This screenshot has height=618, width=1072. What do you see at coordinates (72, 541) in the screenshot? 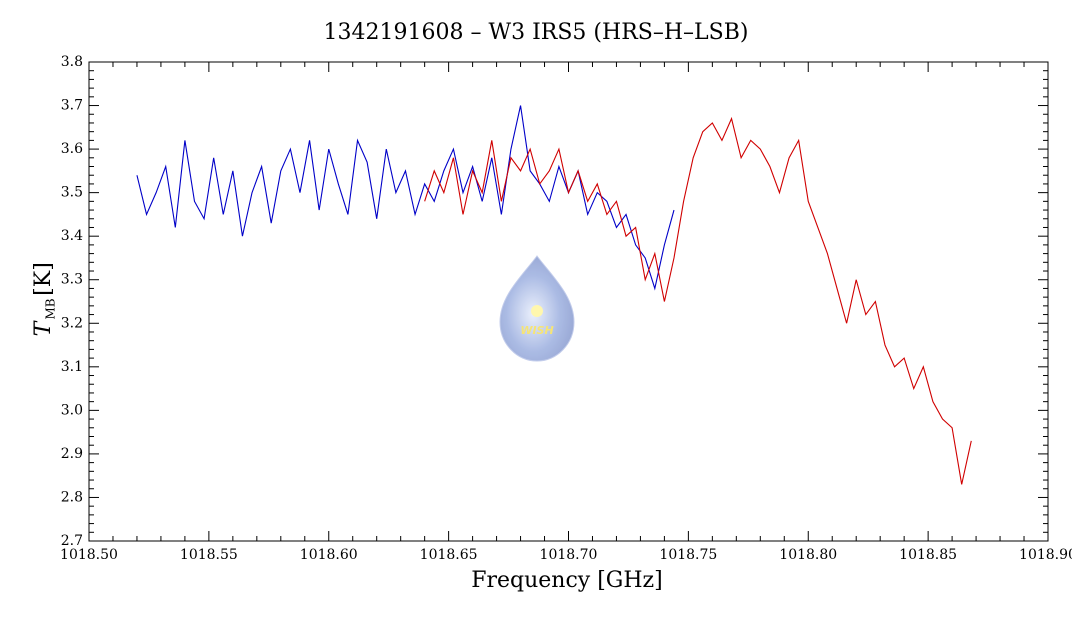
I see `y-tick-label: 2.7` at bounding box center [72, 541].